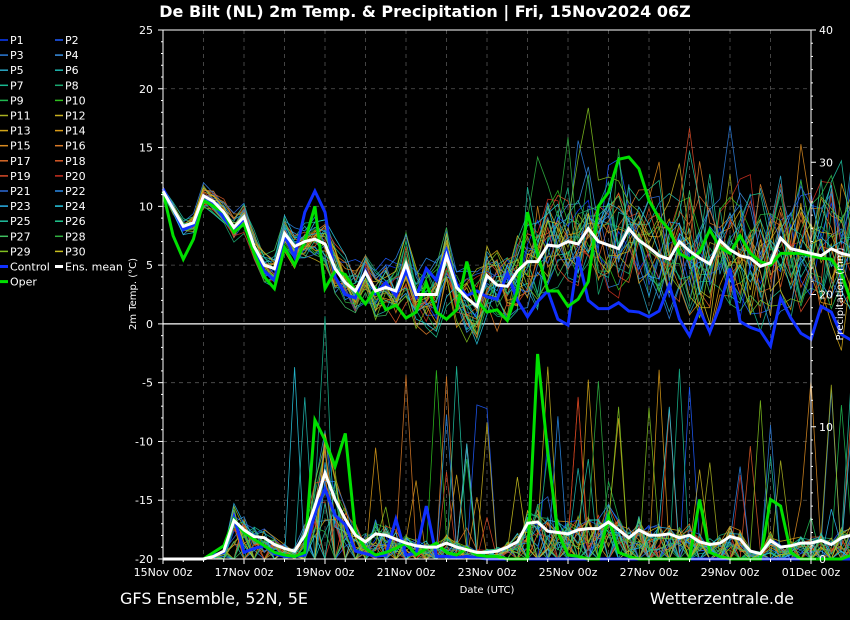 This screenshot has height=620, width=850. I want to click on x-tick-label: 15Nov 00z, so click(163, 572).